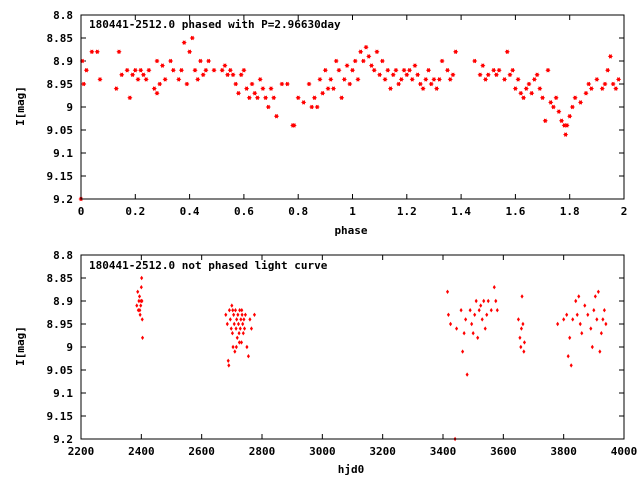  What do you see at coordinates (208, 265) in the screenshot?
I see `plot-title: 180441-2512.0 not phased light curve` at bounding box center [208, 265].